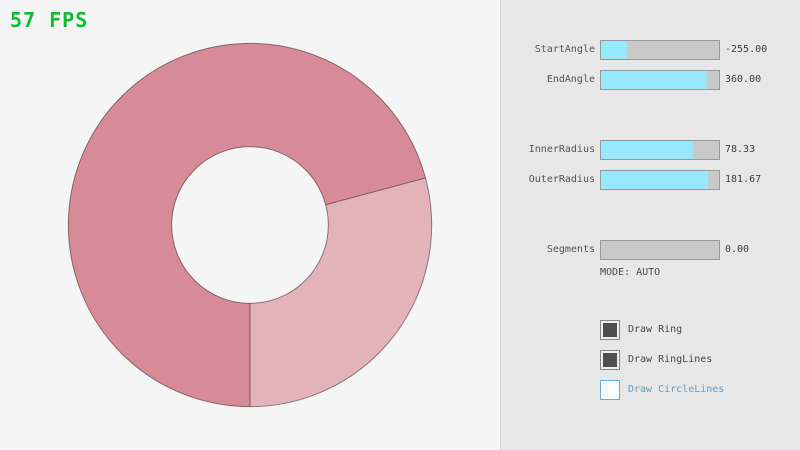 The width and height of the screenshot is (800, 450). Describe the element at coordinates (654, 80) in the screenshot. I see `end-angle-slider-fill` at that location.